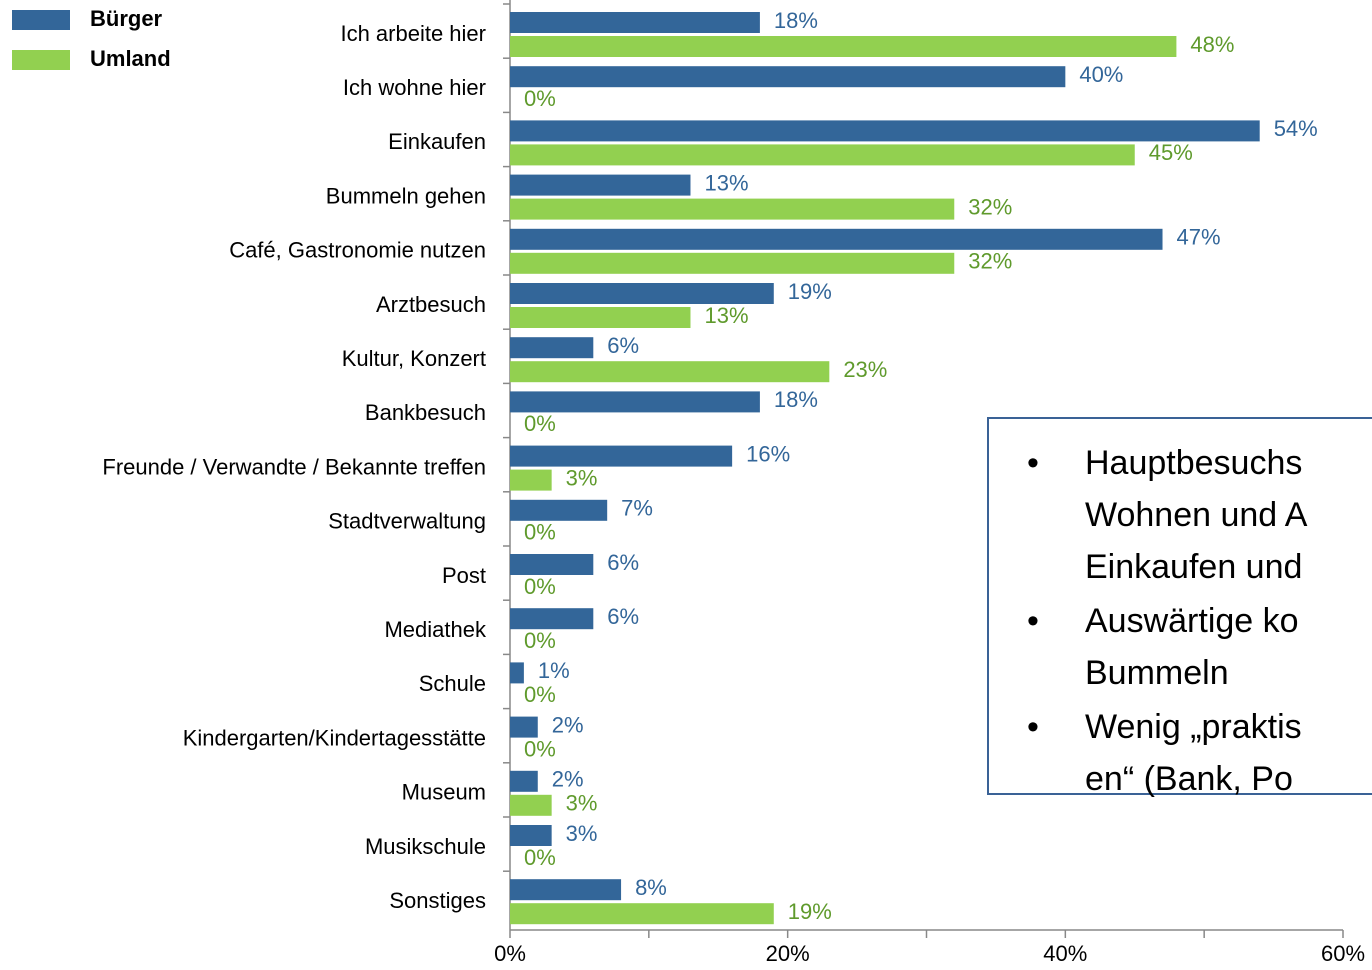 Image resolution: width=1372 pixels, height=970 pixels. What do you see at coordinates (437, 141) in the screenshot?
I see `y-tick-label: Einkaufen` at bounding box center [437, 141].